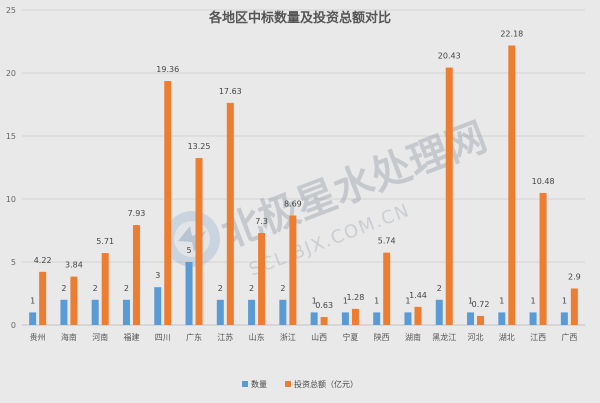  Describe the element at coordinates (449, 56) in the screenshot. I see `data-label-investment: 20.43` at that location.